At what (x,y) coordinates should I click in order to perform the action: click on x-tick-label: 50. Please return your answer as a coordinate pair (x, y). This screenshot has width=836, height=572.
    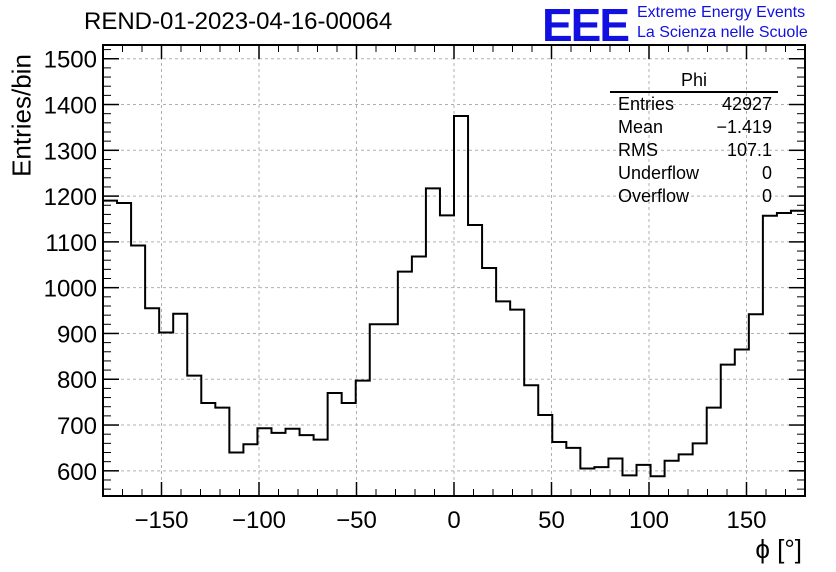
    Looking at the image, I should click on (551, 520).